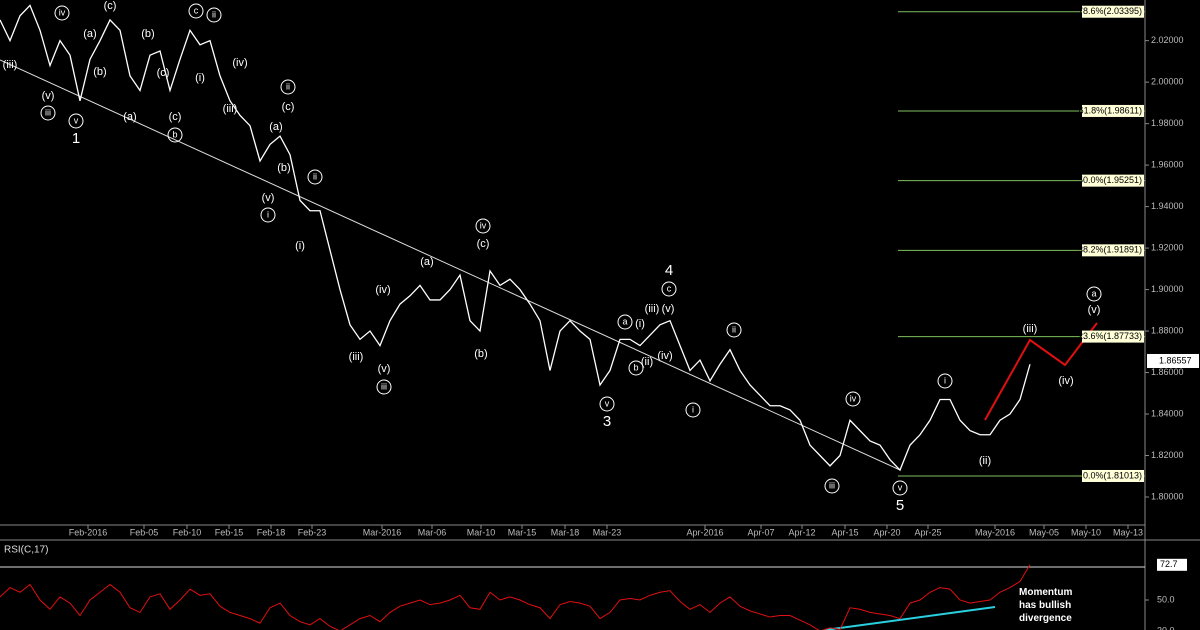  What do you see at coordinates (1167, 247) in the screenshot?
I see `y-tick-label: 1.92000` at bounding box center [1167, 247].